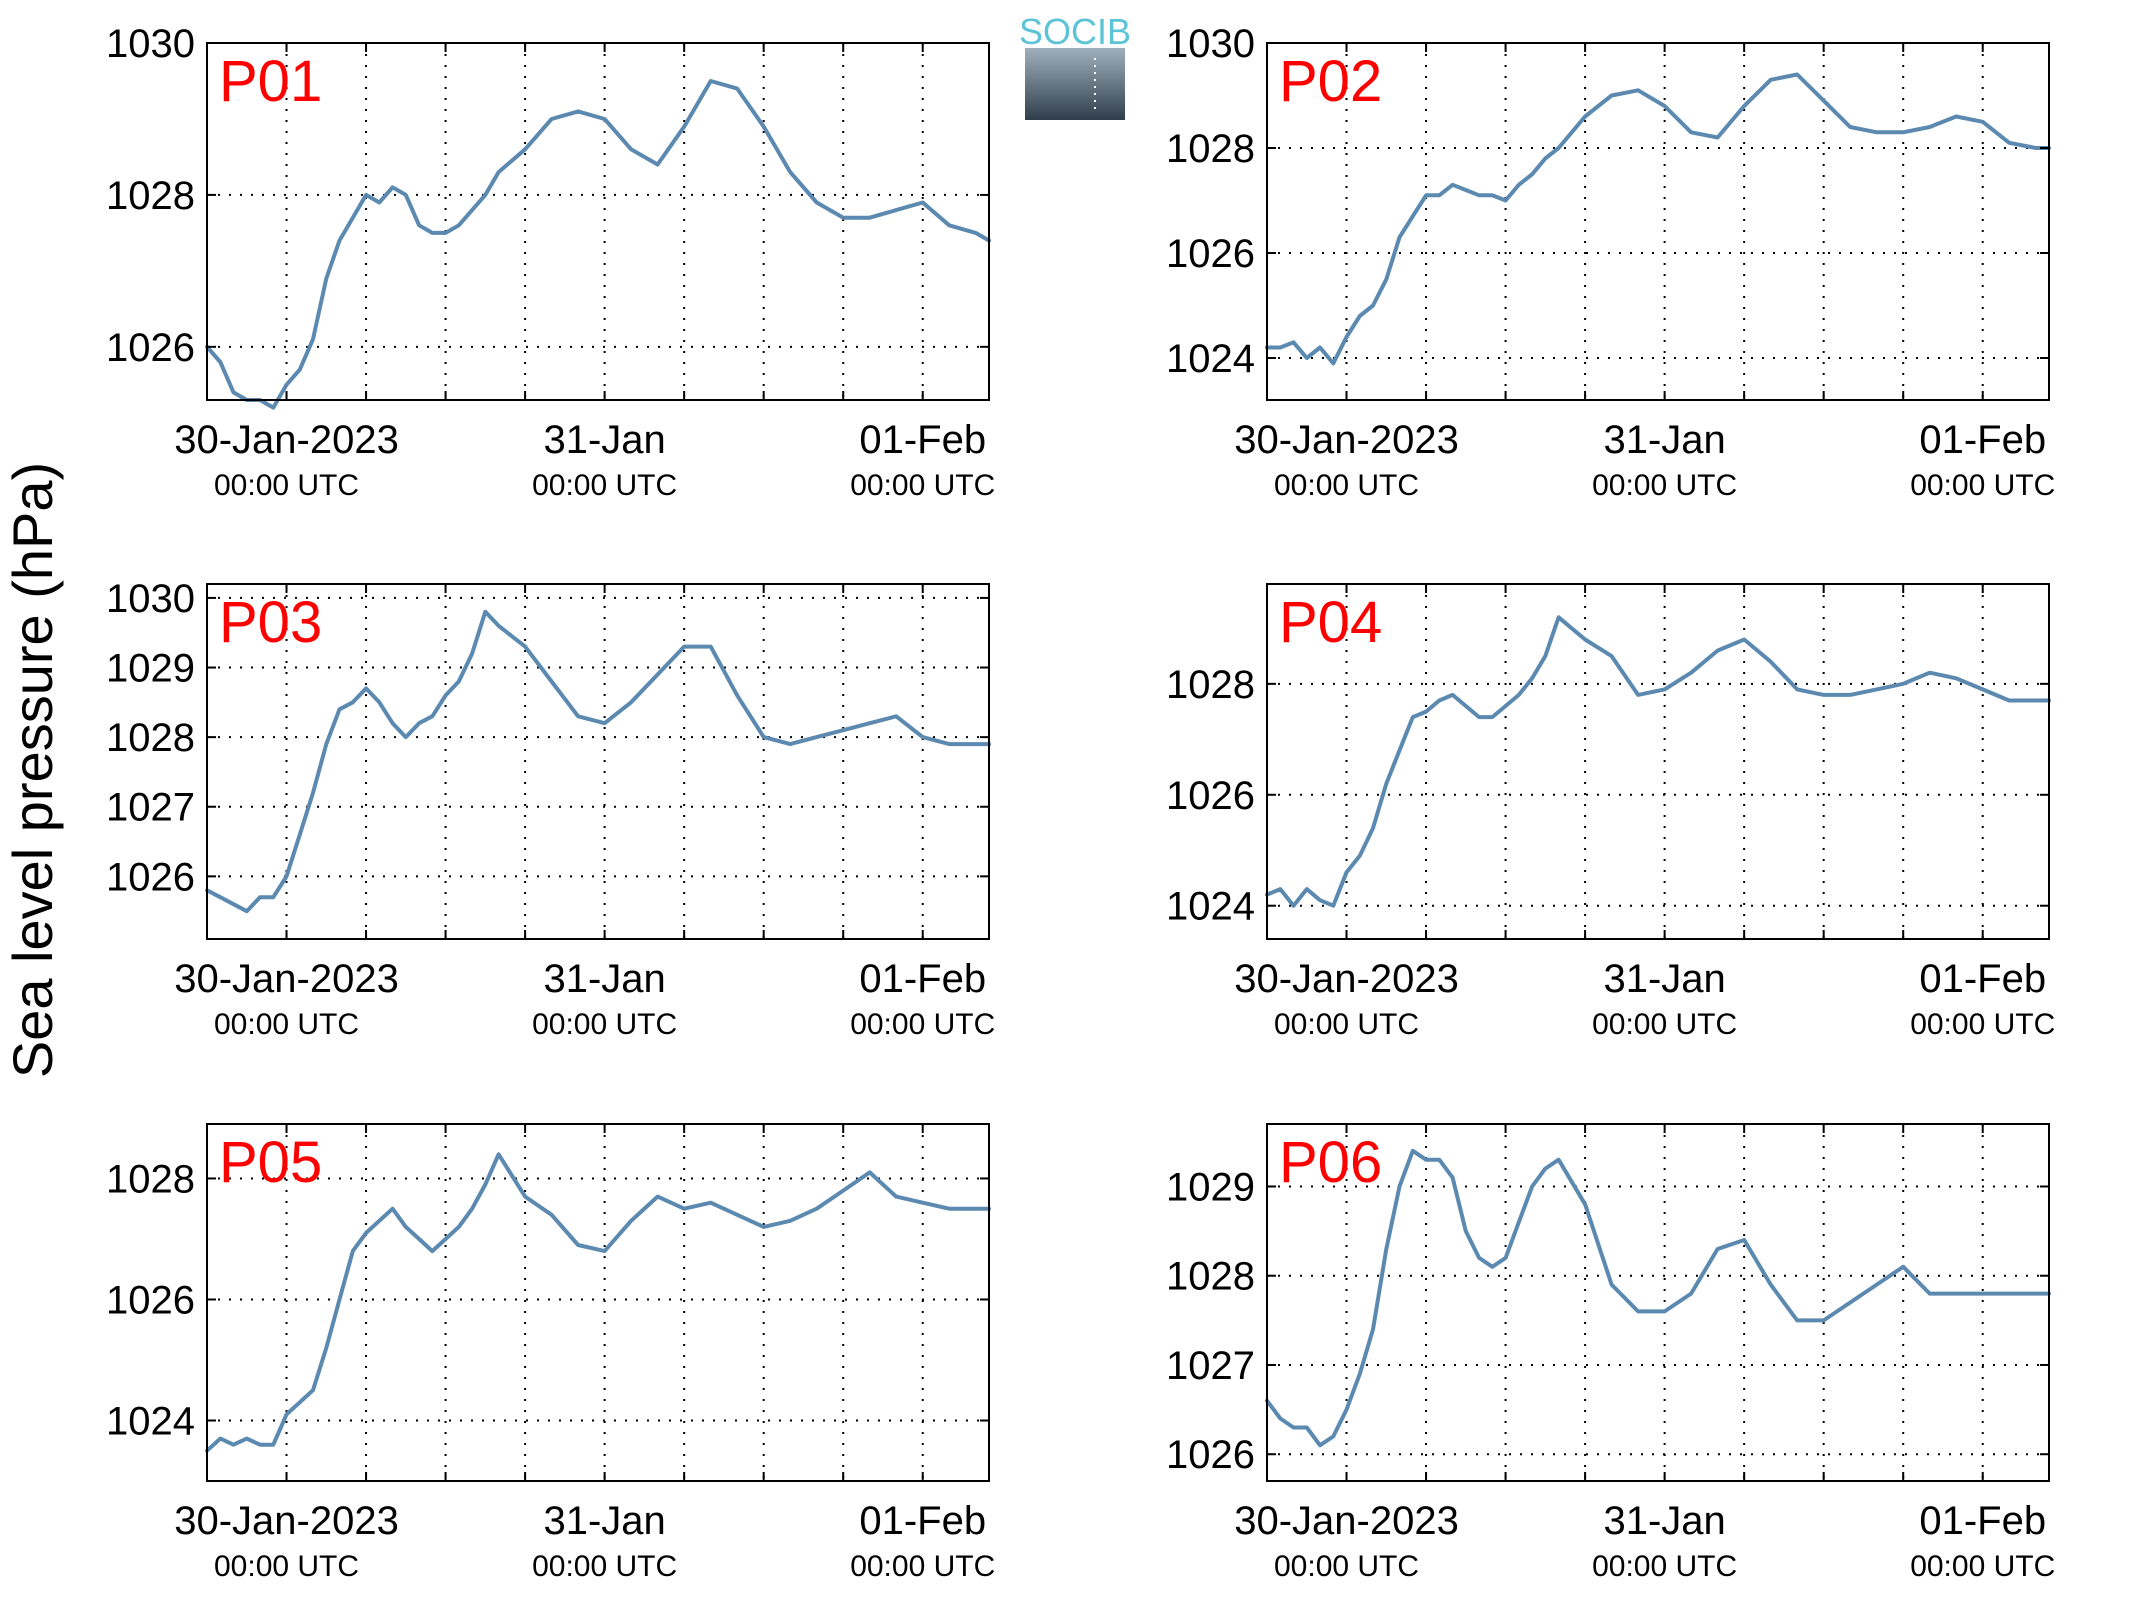  I want to click on panel-label: P04, so click(1330, 622).